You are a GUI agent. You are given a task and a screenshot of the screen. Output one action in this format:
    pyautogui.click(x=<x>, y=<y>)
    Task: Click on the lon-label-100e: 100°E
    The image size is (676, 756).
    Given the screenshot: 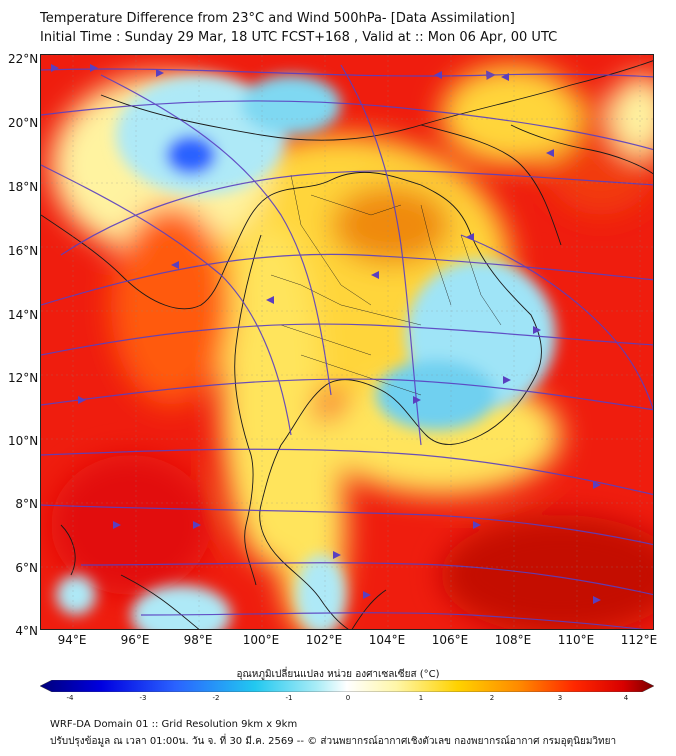 What is the action you would take?
    pyautogui.click(x=261, y=640)
    